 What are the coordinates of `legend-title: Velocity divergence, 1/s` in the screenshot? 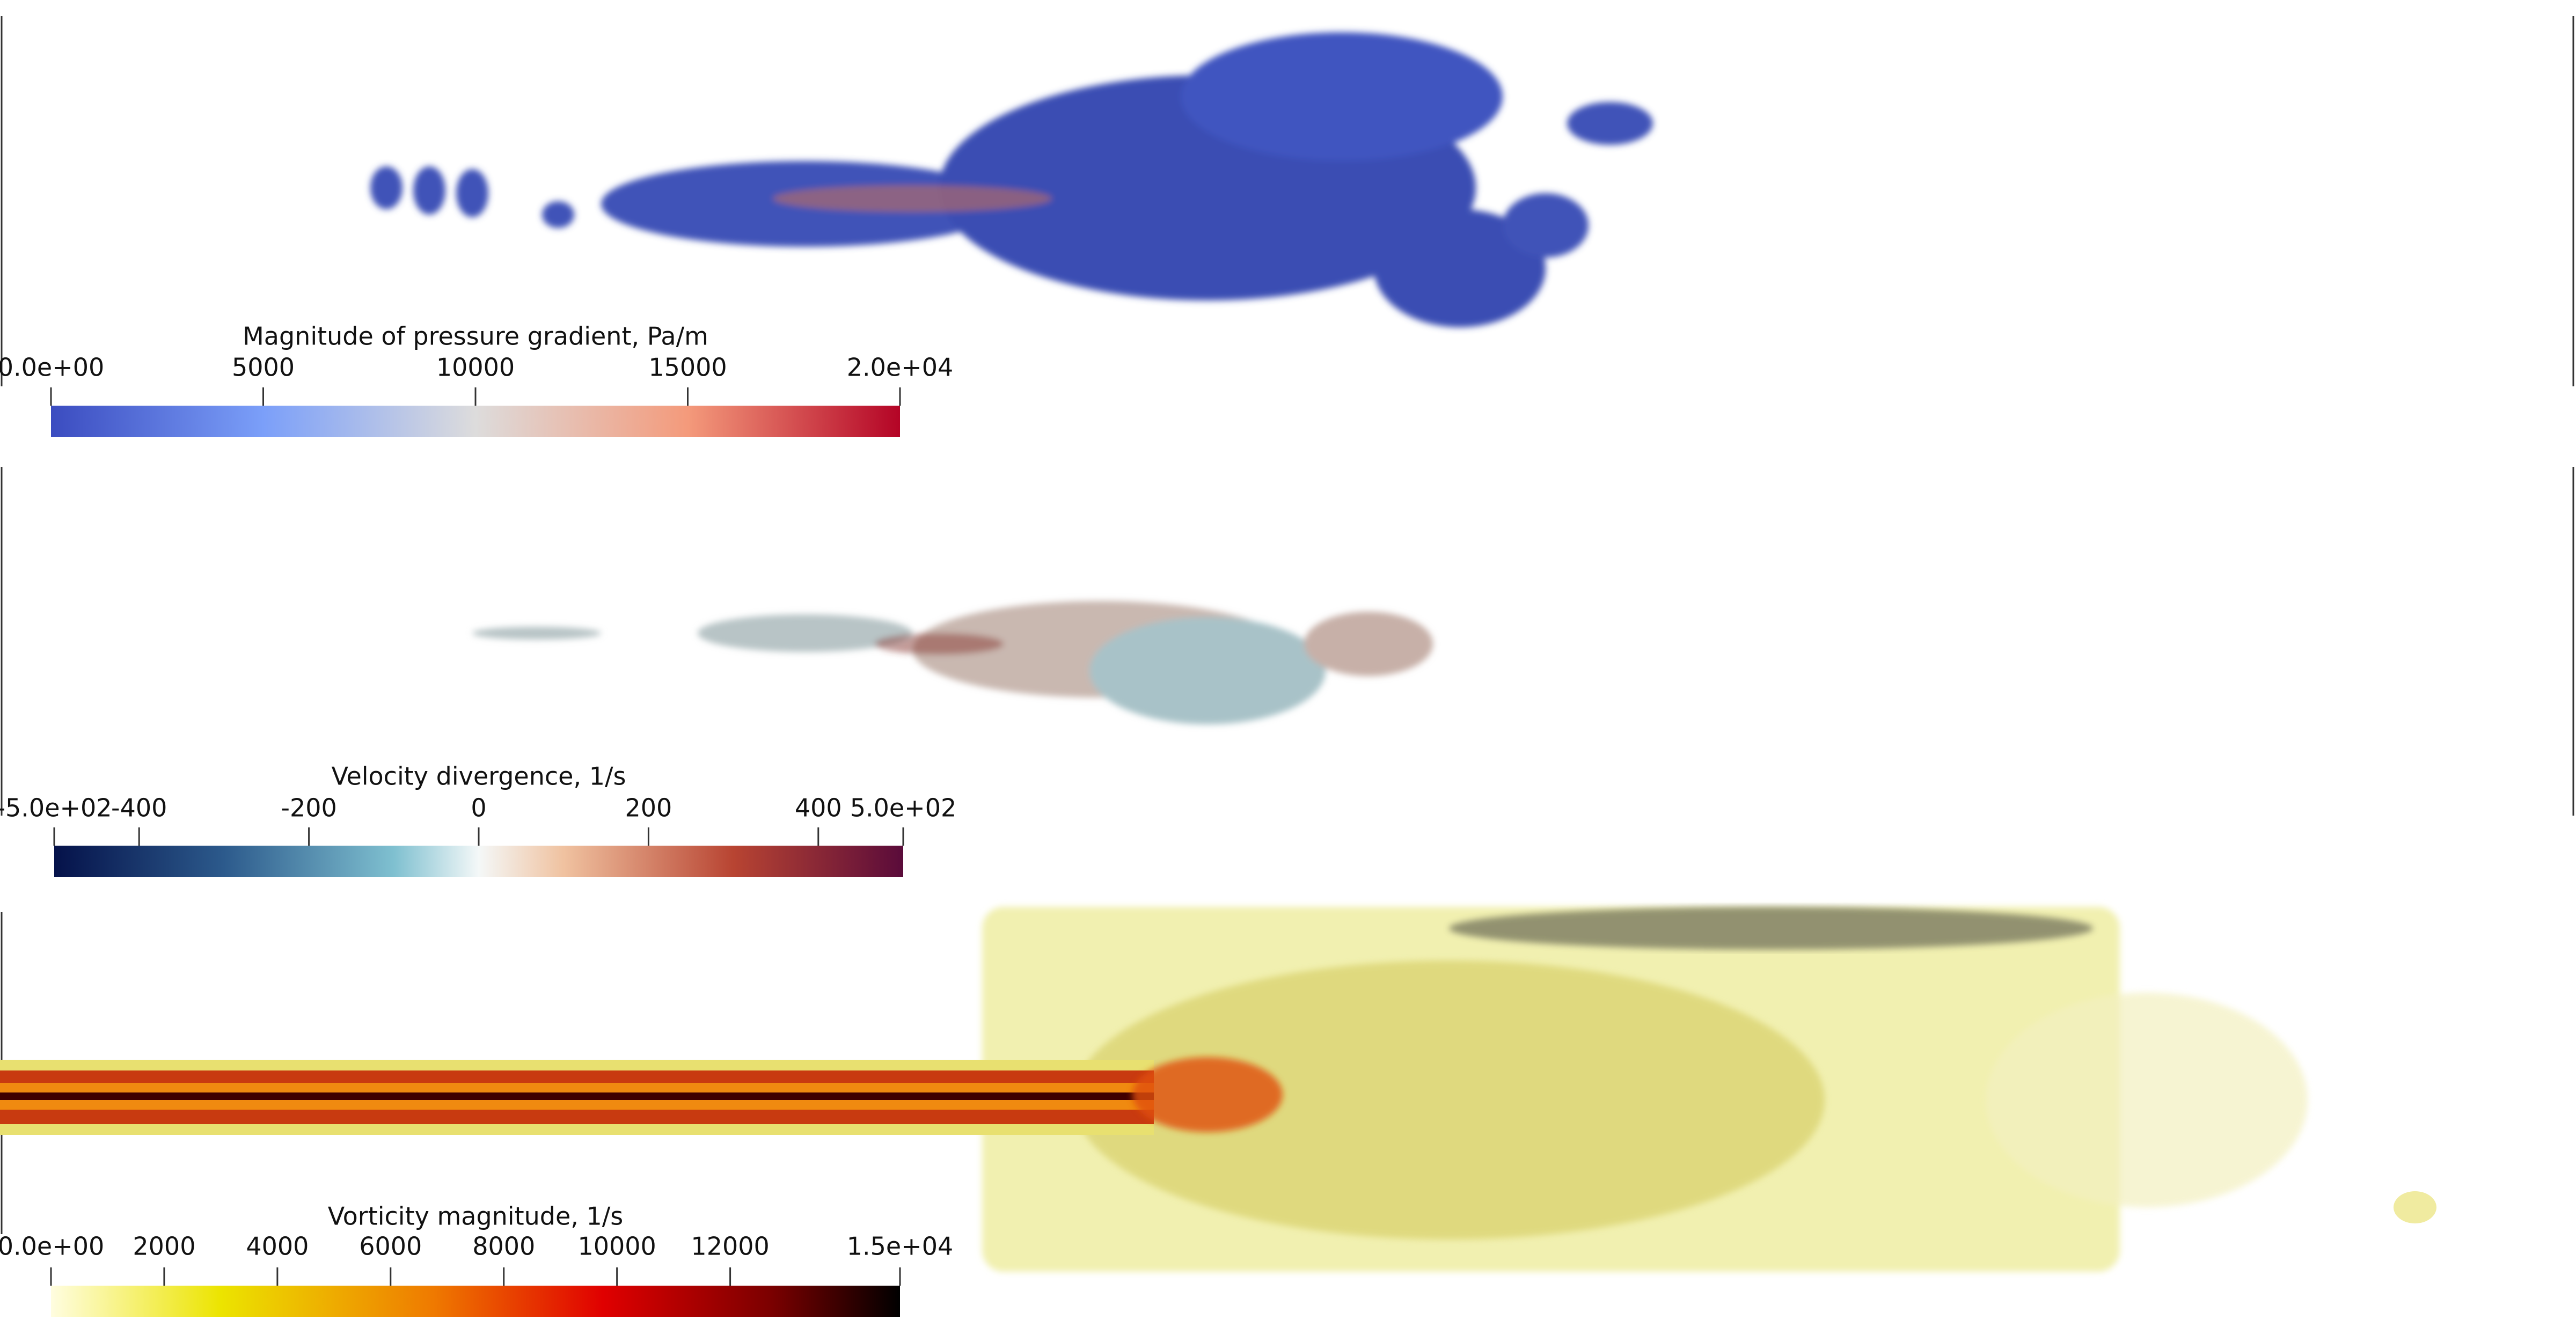 It's located at (479, 776).